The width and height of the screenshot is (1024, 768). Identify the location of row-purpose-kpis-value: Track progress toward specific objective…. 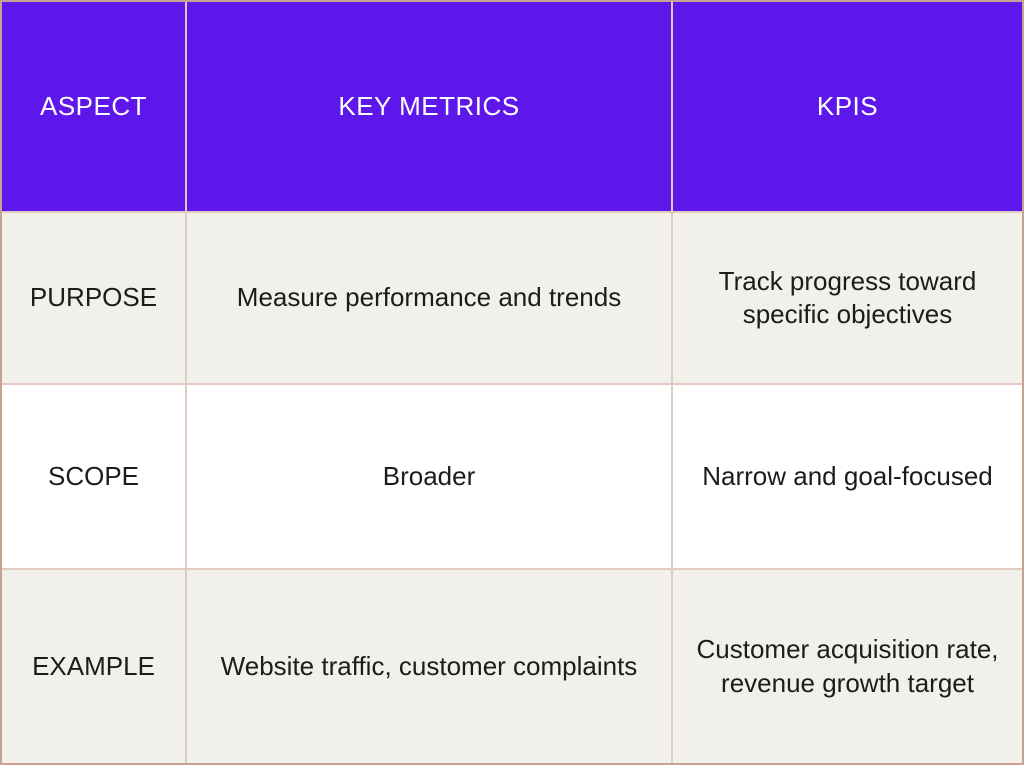
(847, 298).